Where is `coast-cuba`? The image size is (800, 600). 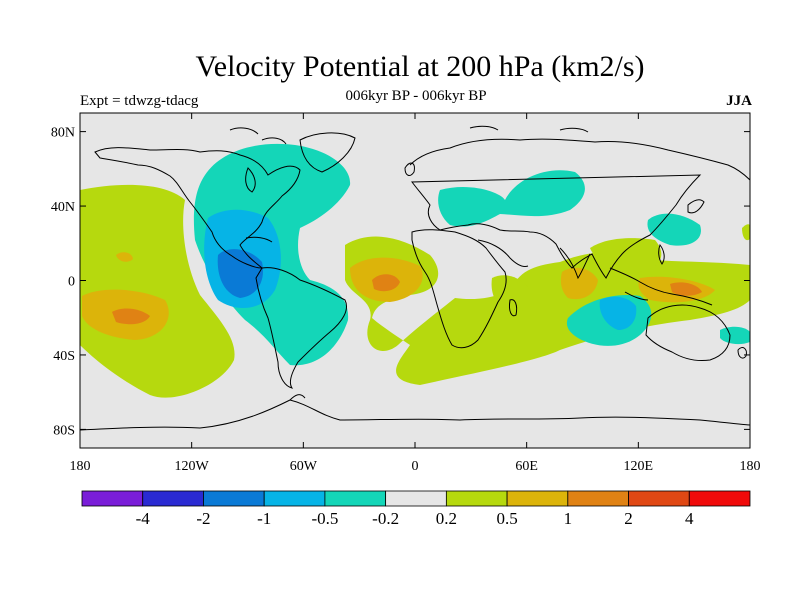
coast-cuba is located at coordinates (259, 239).